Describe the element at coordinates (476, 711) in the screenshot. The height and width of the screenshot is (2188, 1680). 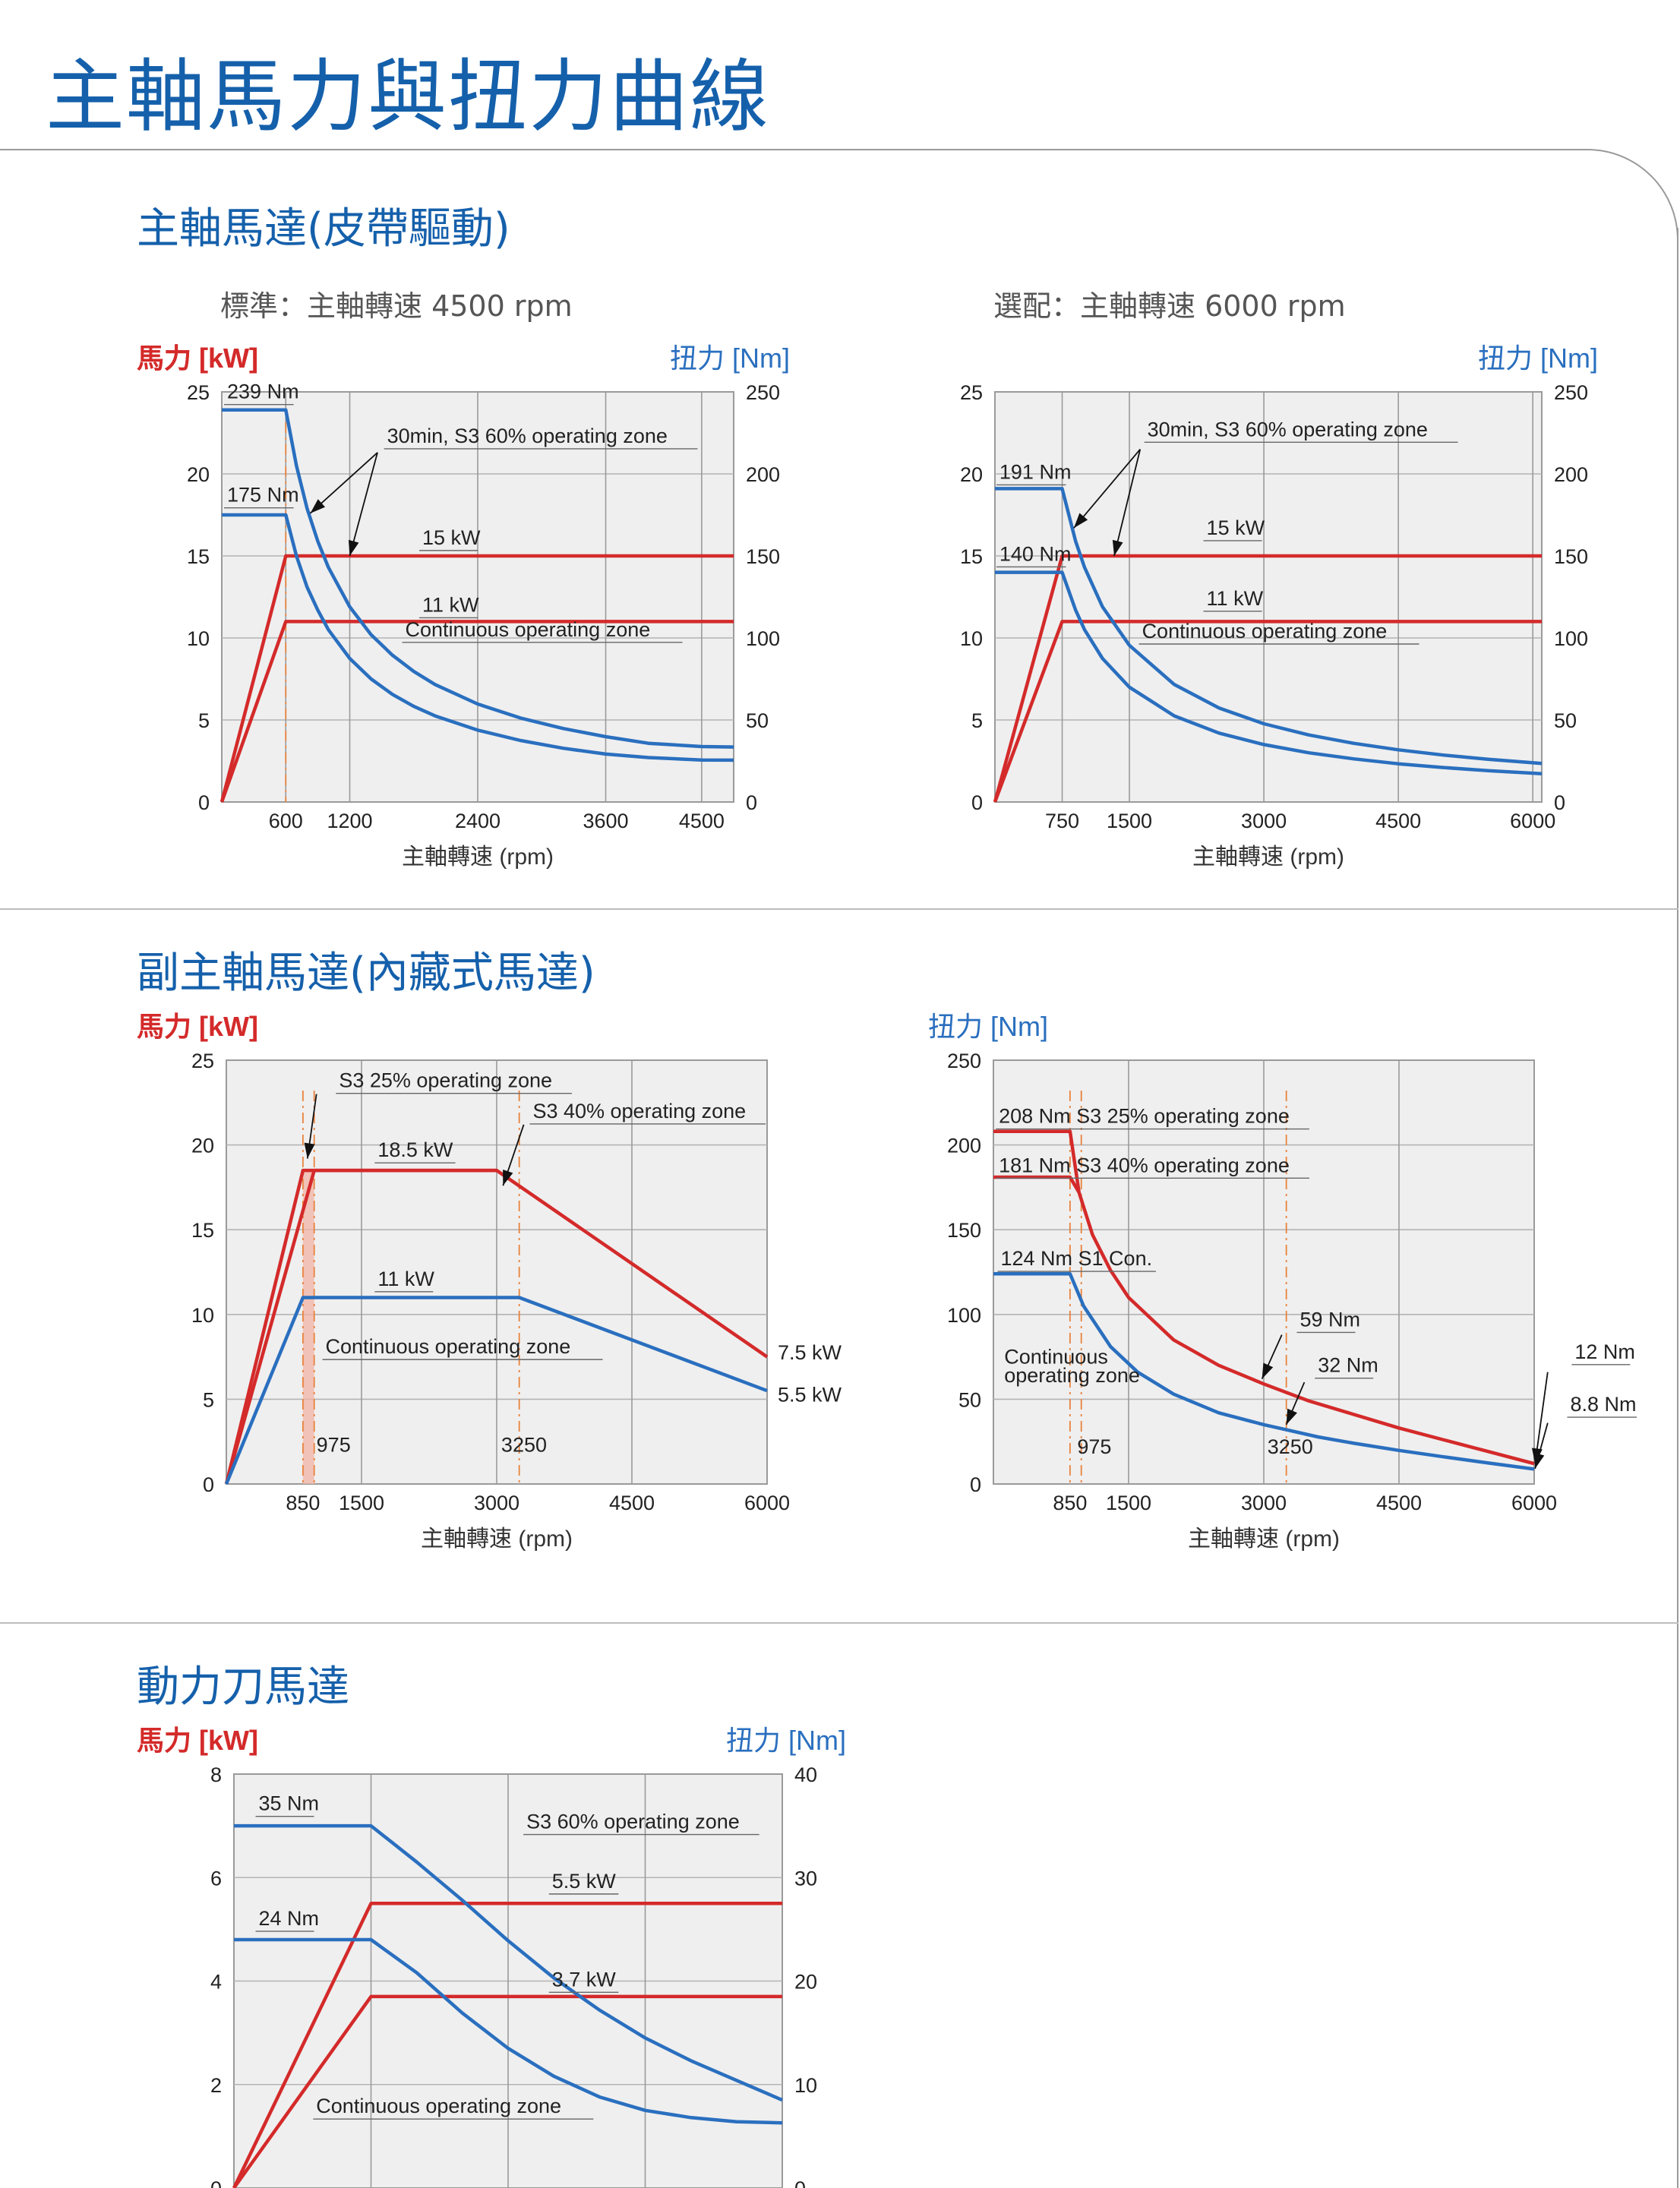
I see `c1-series-1-line` at that location.